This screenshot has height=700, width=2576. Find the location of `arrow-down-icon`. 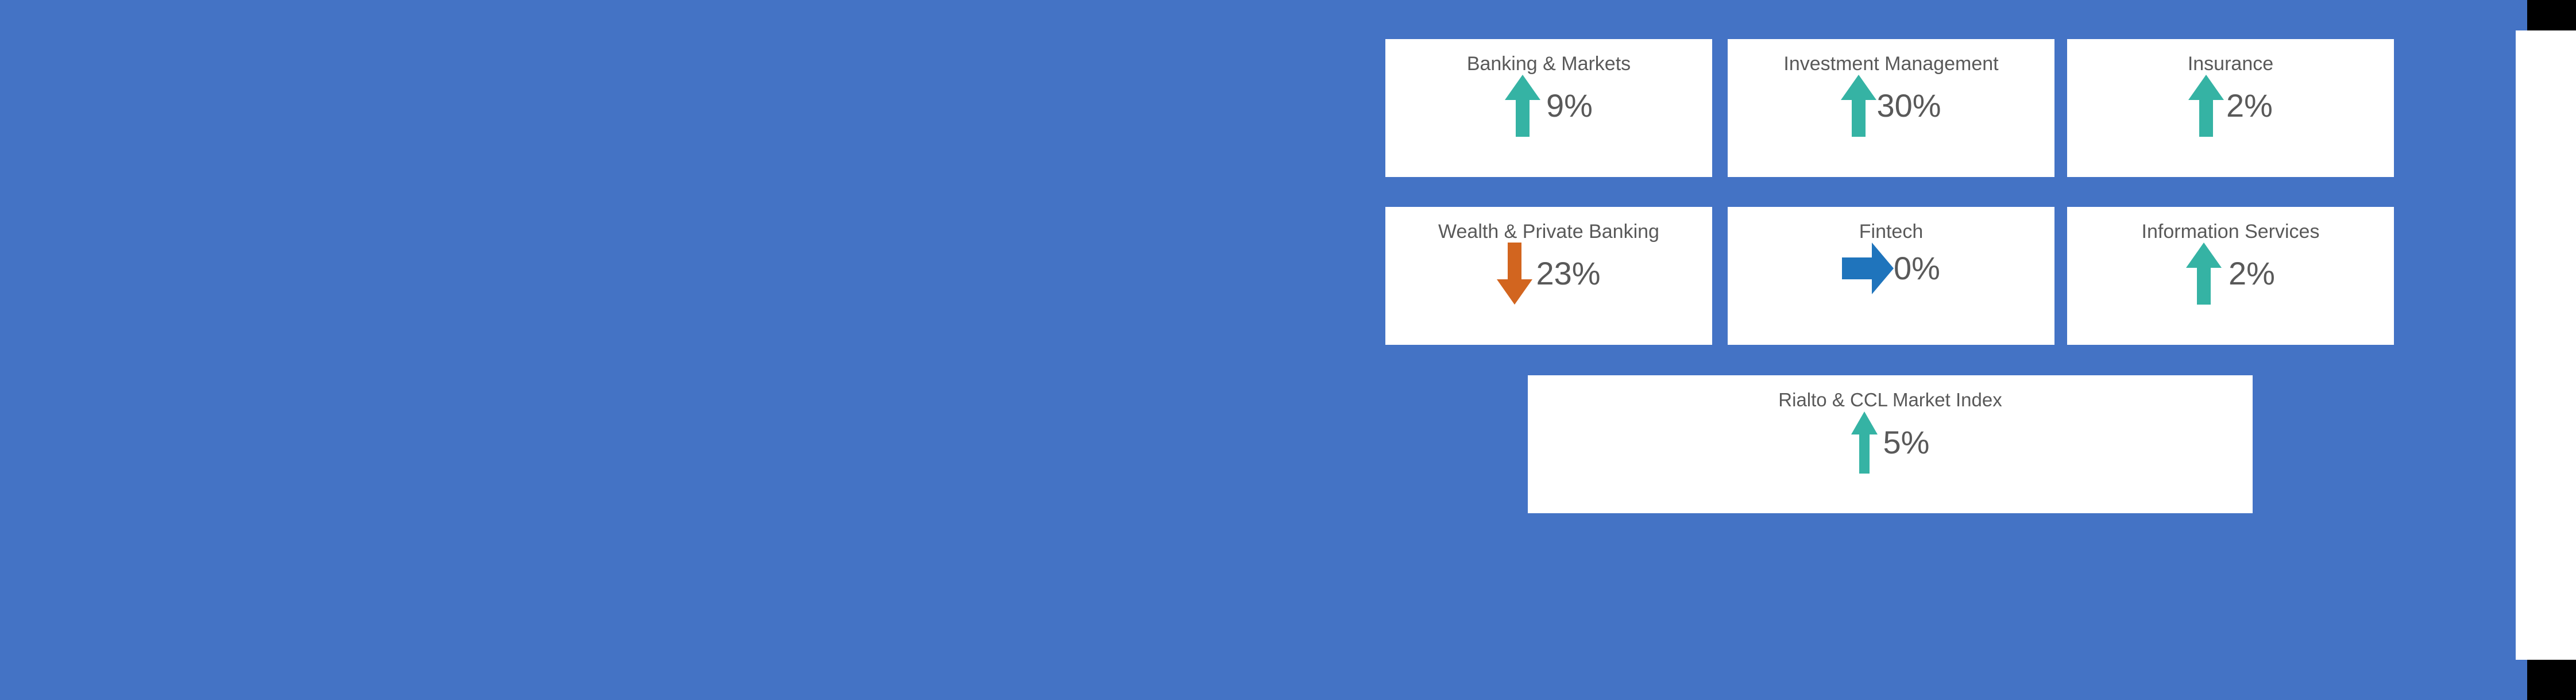

arrow-down-icon is located at coordinates (1515, 274).